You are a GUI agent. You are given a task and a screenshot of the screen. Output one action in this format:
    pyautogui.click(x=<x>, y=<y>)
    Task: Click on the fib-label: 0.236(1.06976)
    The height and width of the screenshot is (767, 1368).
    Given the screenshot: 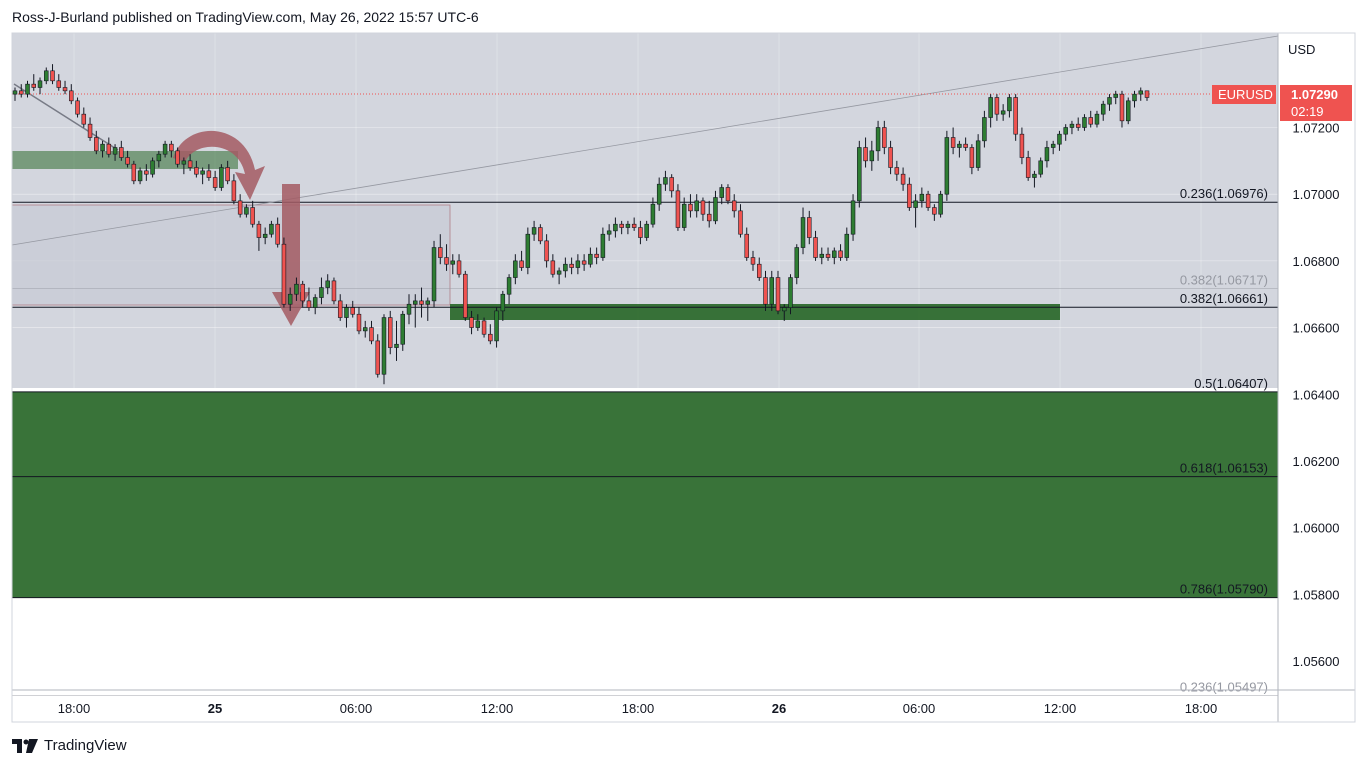 What is the action you would take?
    pyautogui.click(x=1224, y=193)
    